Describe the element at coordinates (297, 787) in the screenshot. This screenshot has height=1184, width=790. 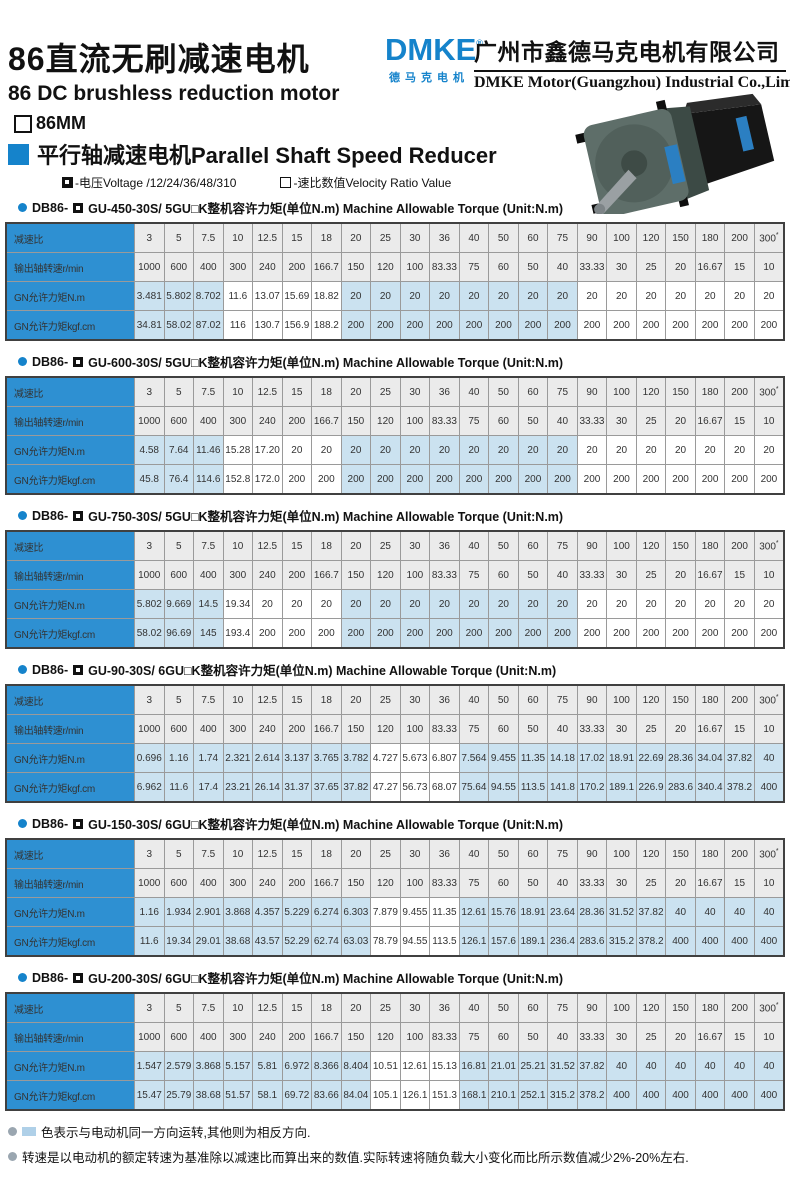
I see `torque-kgf-cell: 31.37` at that location.